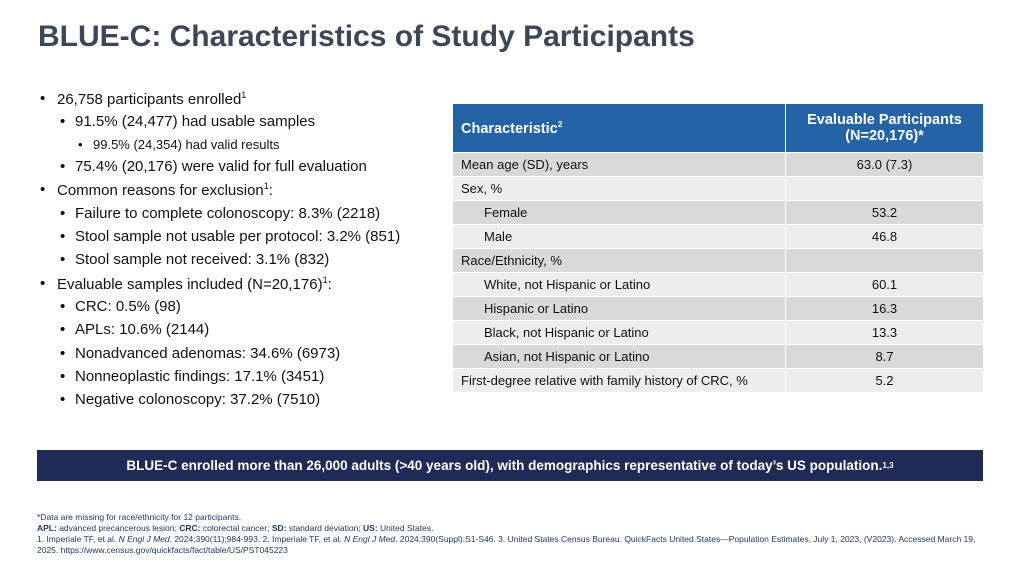  Describe the element at coordinates (619, 356) in the screenshot. I see `row-label: Asian, not Hispanic or Latino` at that location.